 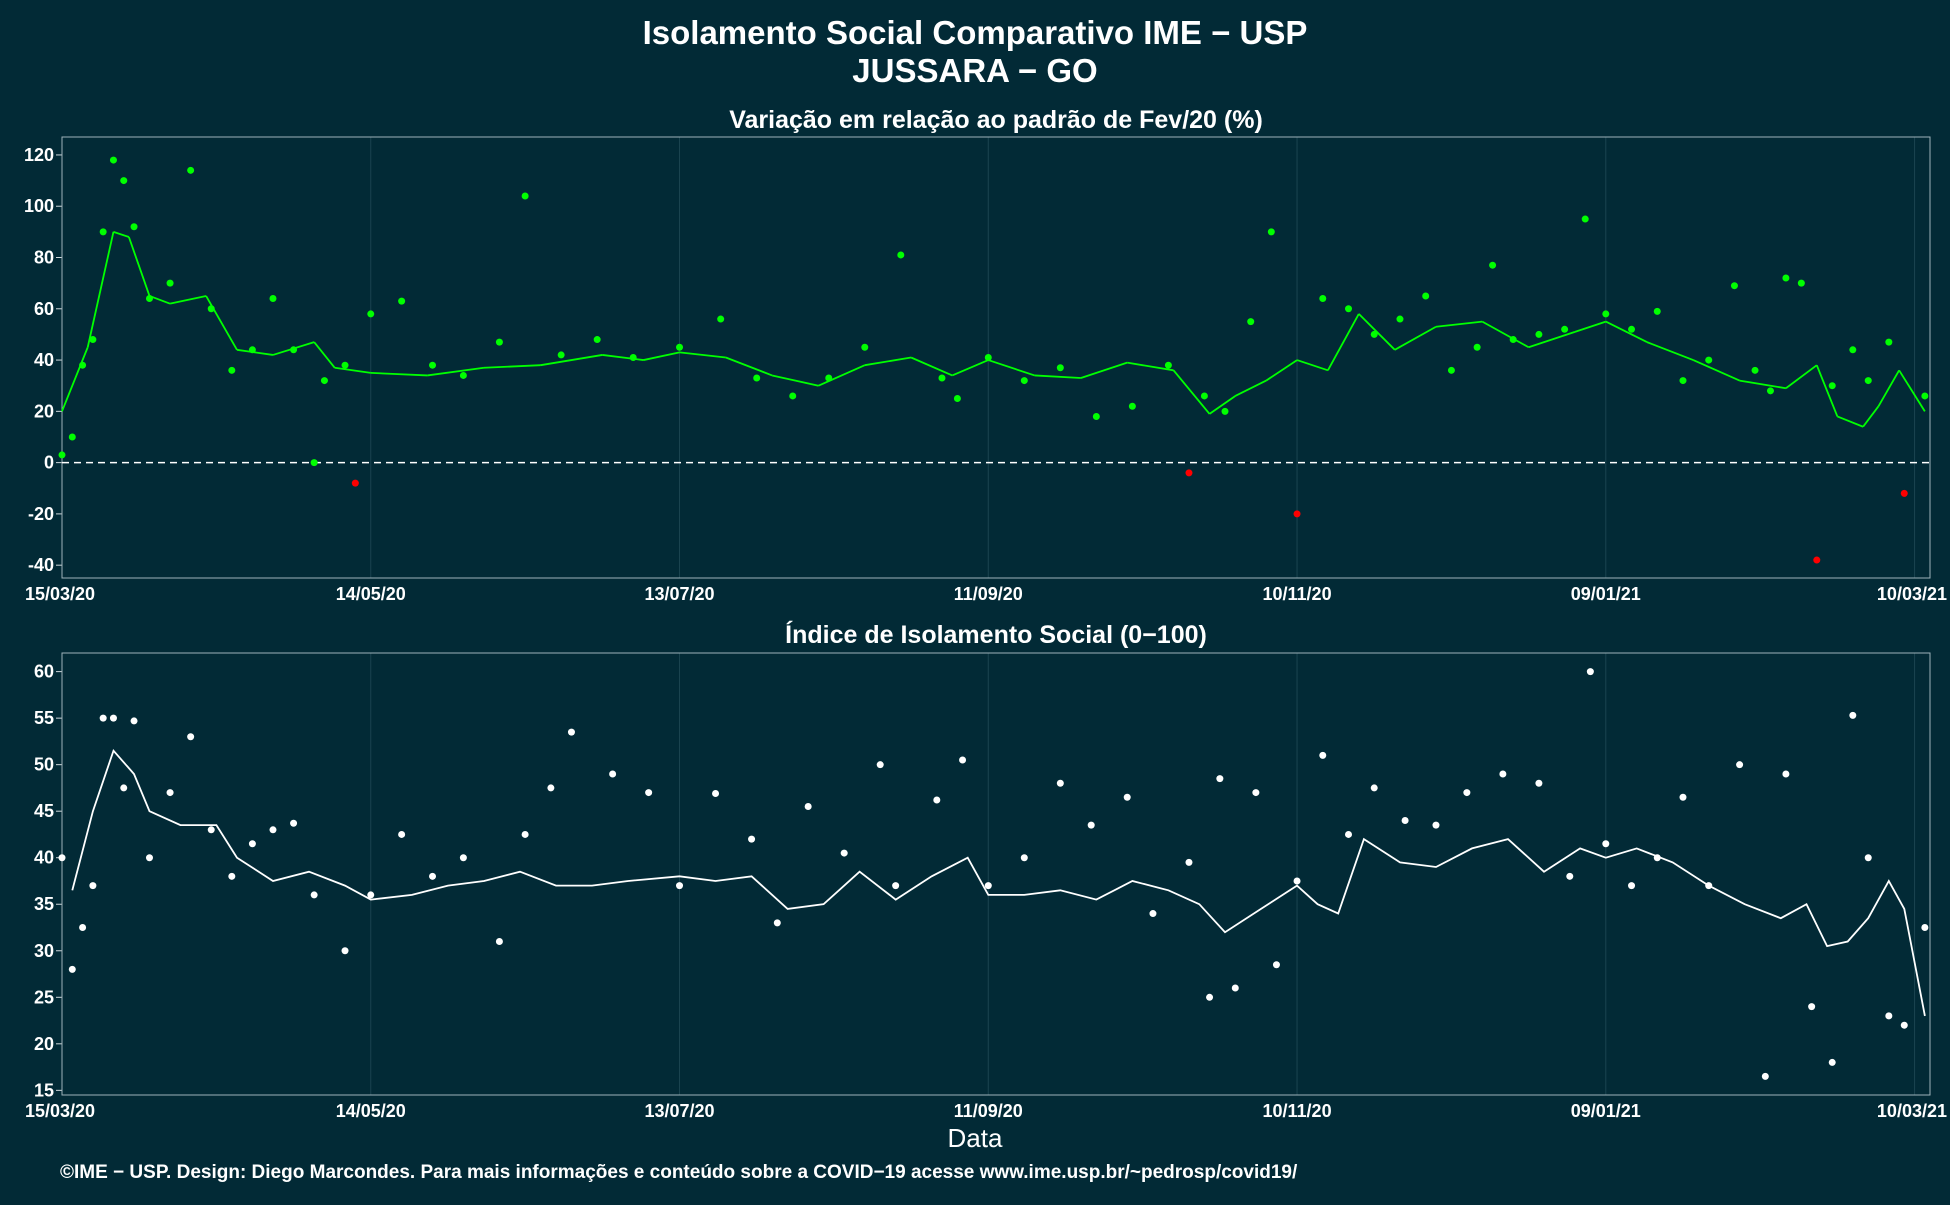 I want to click on x-tick-label: 09/01/21, so click(x=1606, y=594).